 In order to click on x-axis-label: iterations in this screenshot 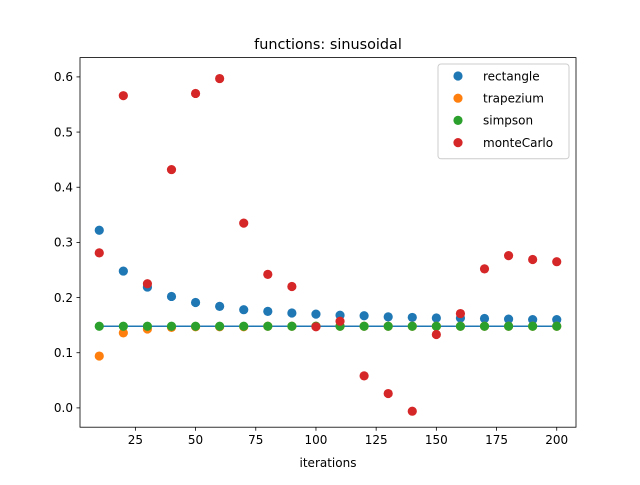, I will do `click(328, 463)`.